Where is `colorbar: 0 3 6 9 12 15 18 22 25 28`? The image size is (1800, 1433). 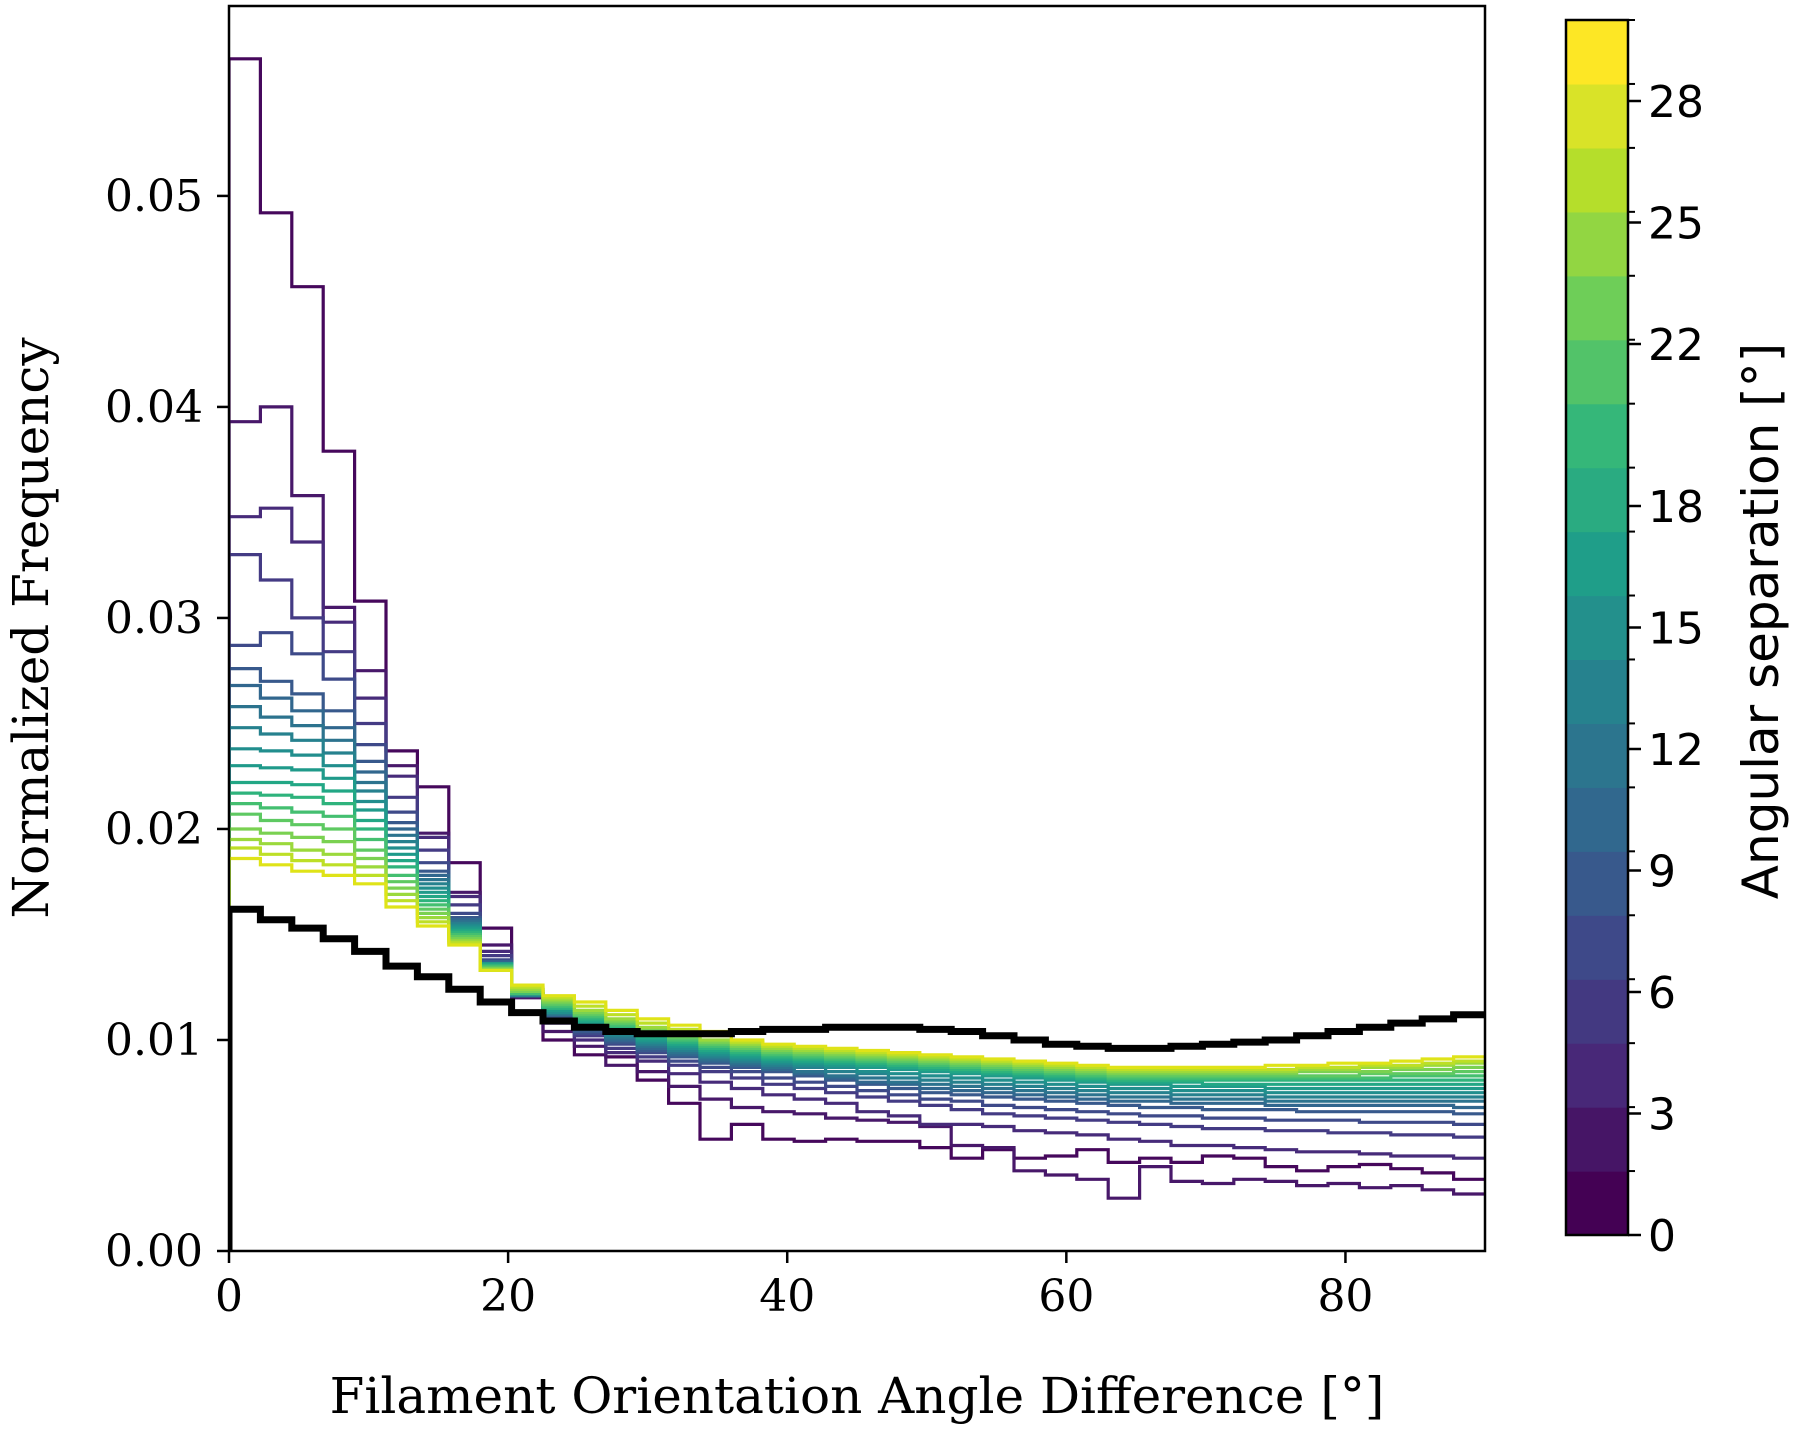 colorbar: 0 3 6 9 12 15 18 22 25 28 is located at coordinates (1634, 640).